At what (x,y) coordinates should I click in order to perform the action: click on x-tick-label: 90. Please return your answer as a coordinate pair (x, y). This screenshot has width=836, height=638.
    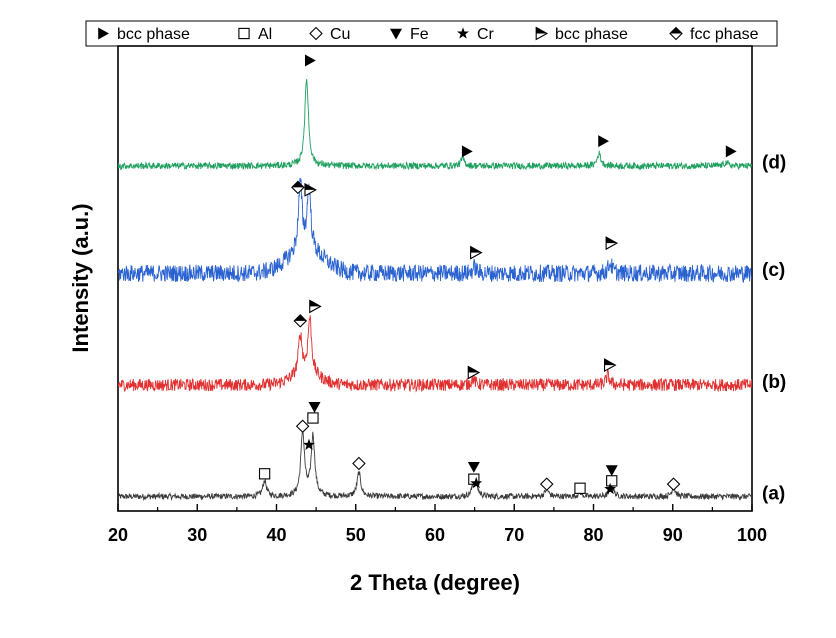
    Looking at the image, I should click on (673, 535).